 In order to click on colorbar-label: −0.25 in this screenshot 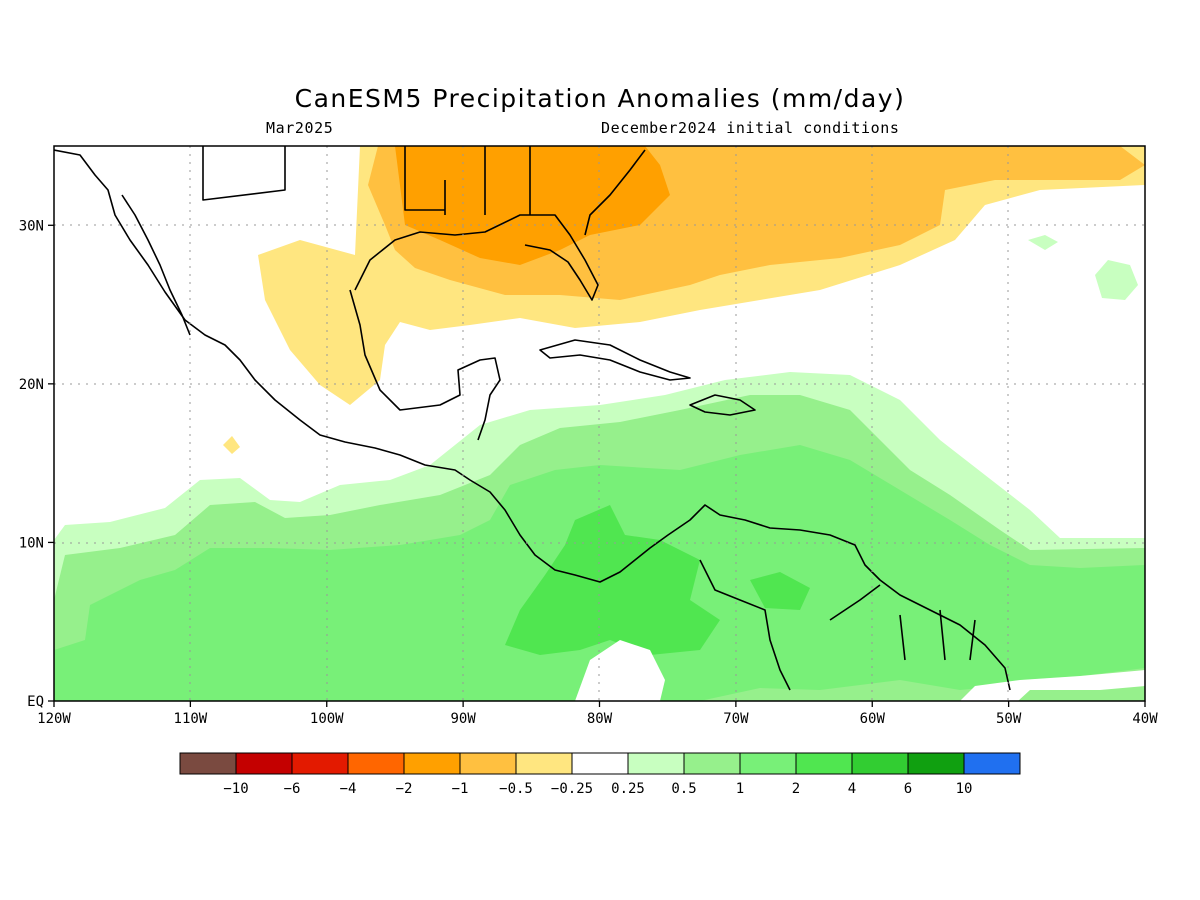, I will do `click(572, 789)`.